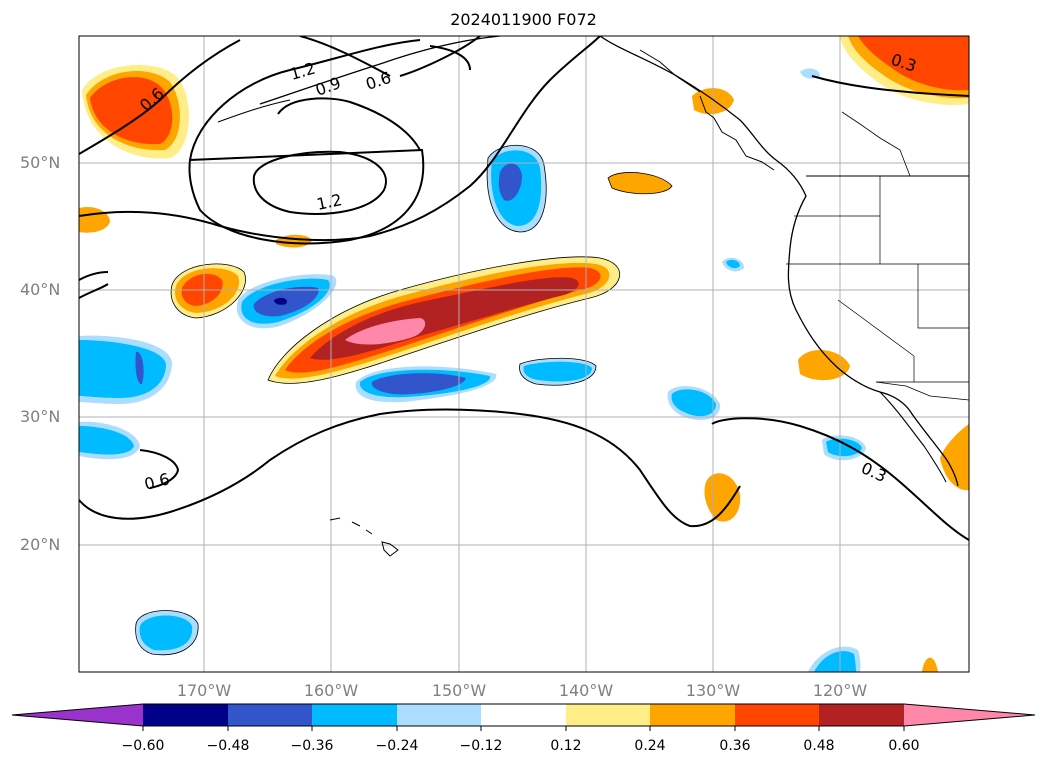 The width and height of the screenshot is (1047, 765). Describe the element at coordinates (167, 632) in the screenshot. I see `anomaly-south-negative` at that location.